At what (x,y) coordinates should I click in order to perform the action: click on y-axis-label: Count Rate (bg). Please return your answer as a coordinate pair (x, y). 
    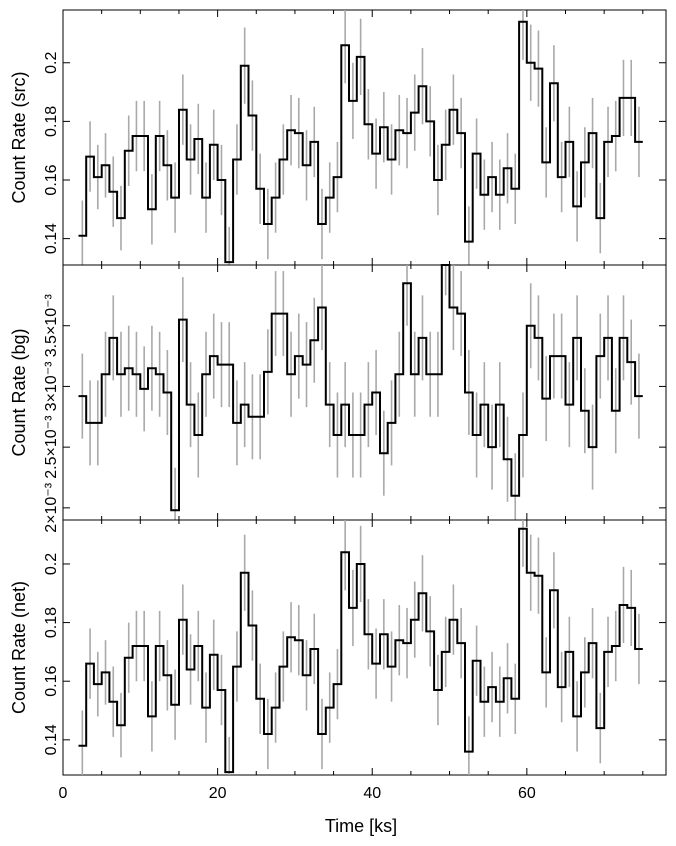
    Looking at the image, I should click on (19, 392).